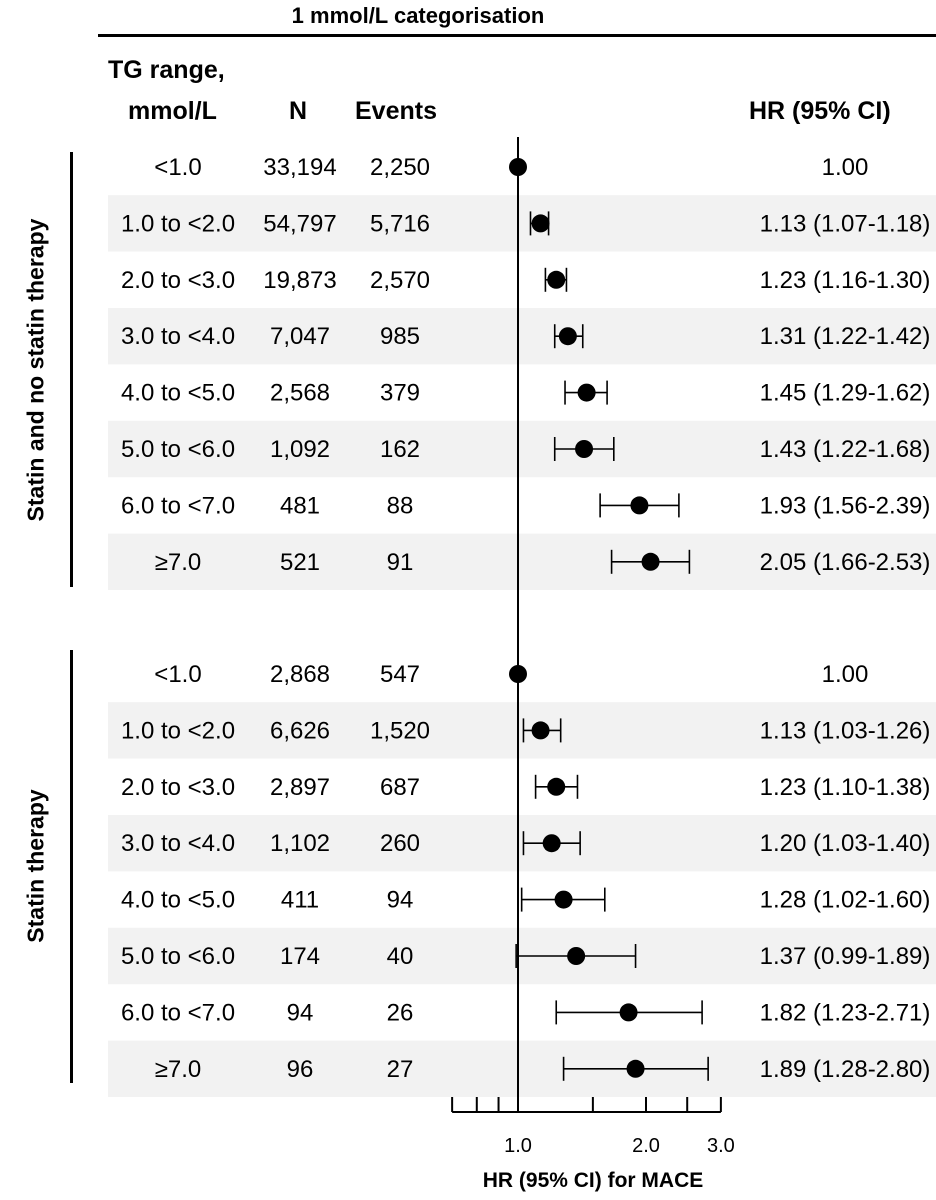 The width and height of the screenshot is (936, 1200). I want to click on hr-cell: 1.37 (0.99-1.89), so click(845, 956).